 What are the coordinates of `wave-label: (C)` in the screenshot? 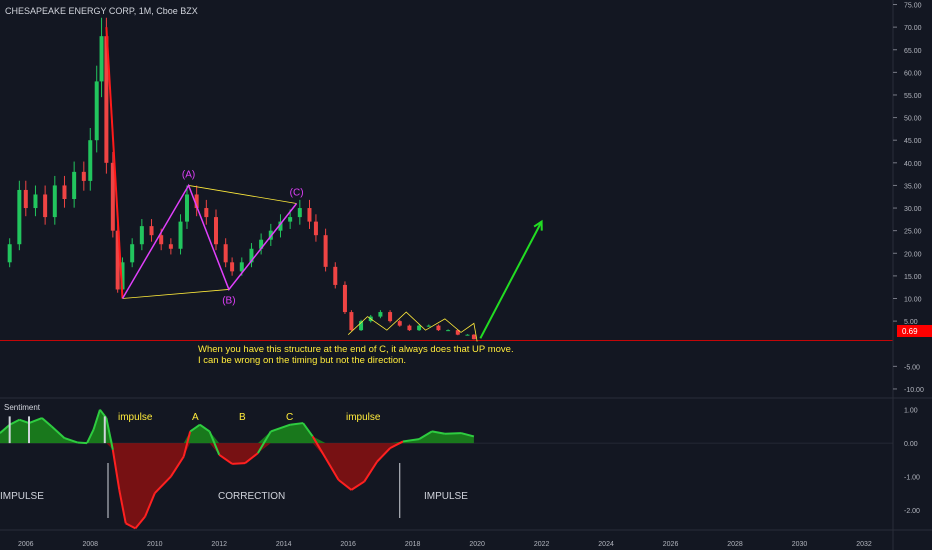 It's located at (297, 193).